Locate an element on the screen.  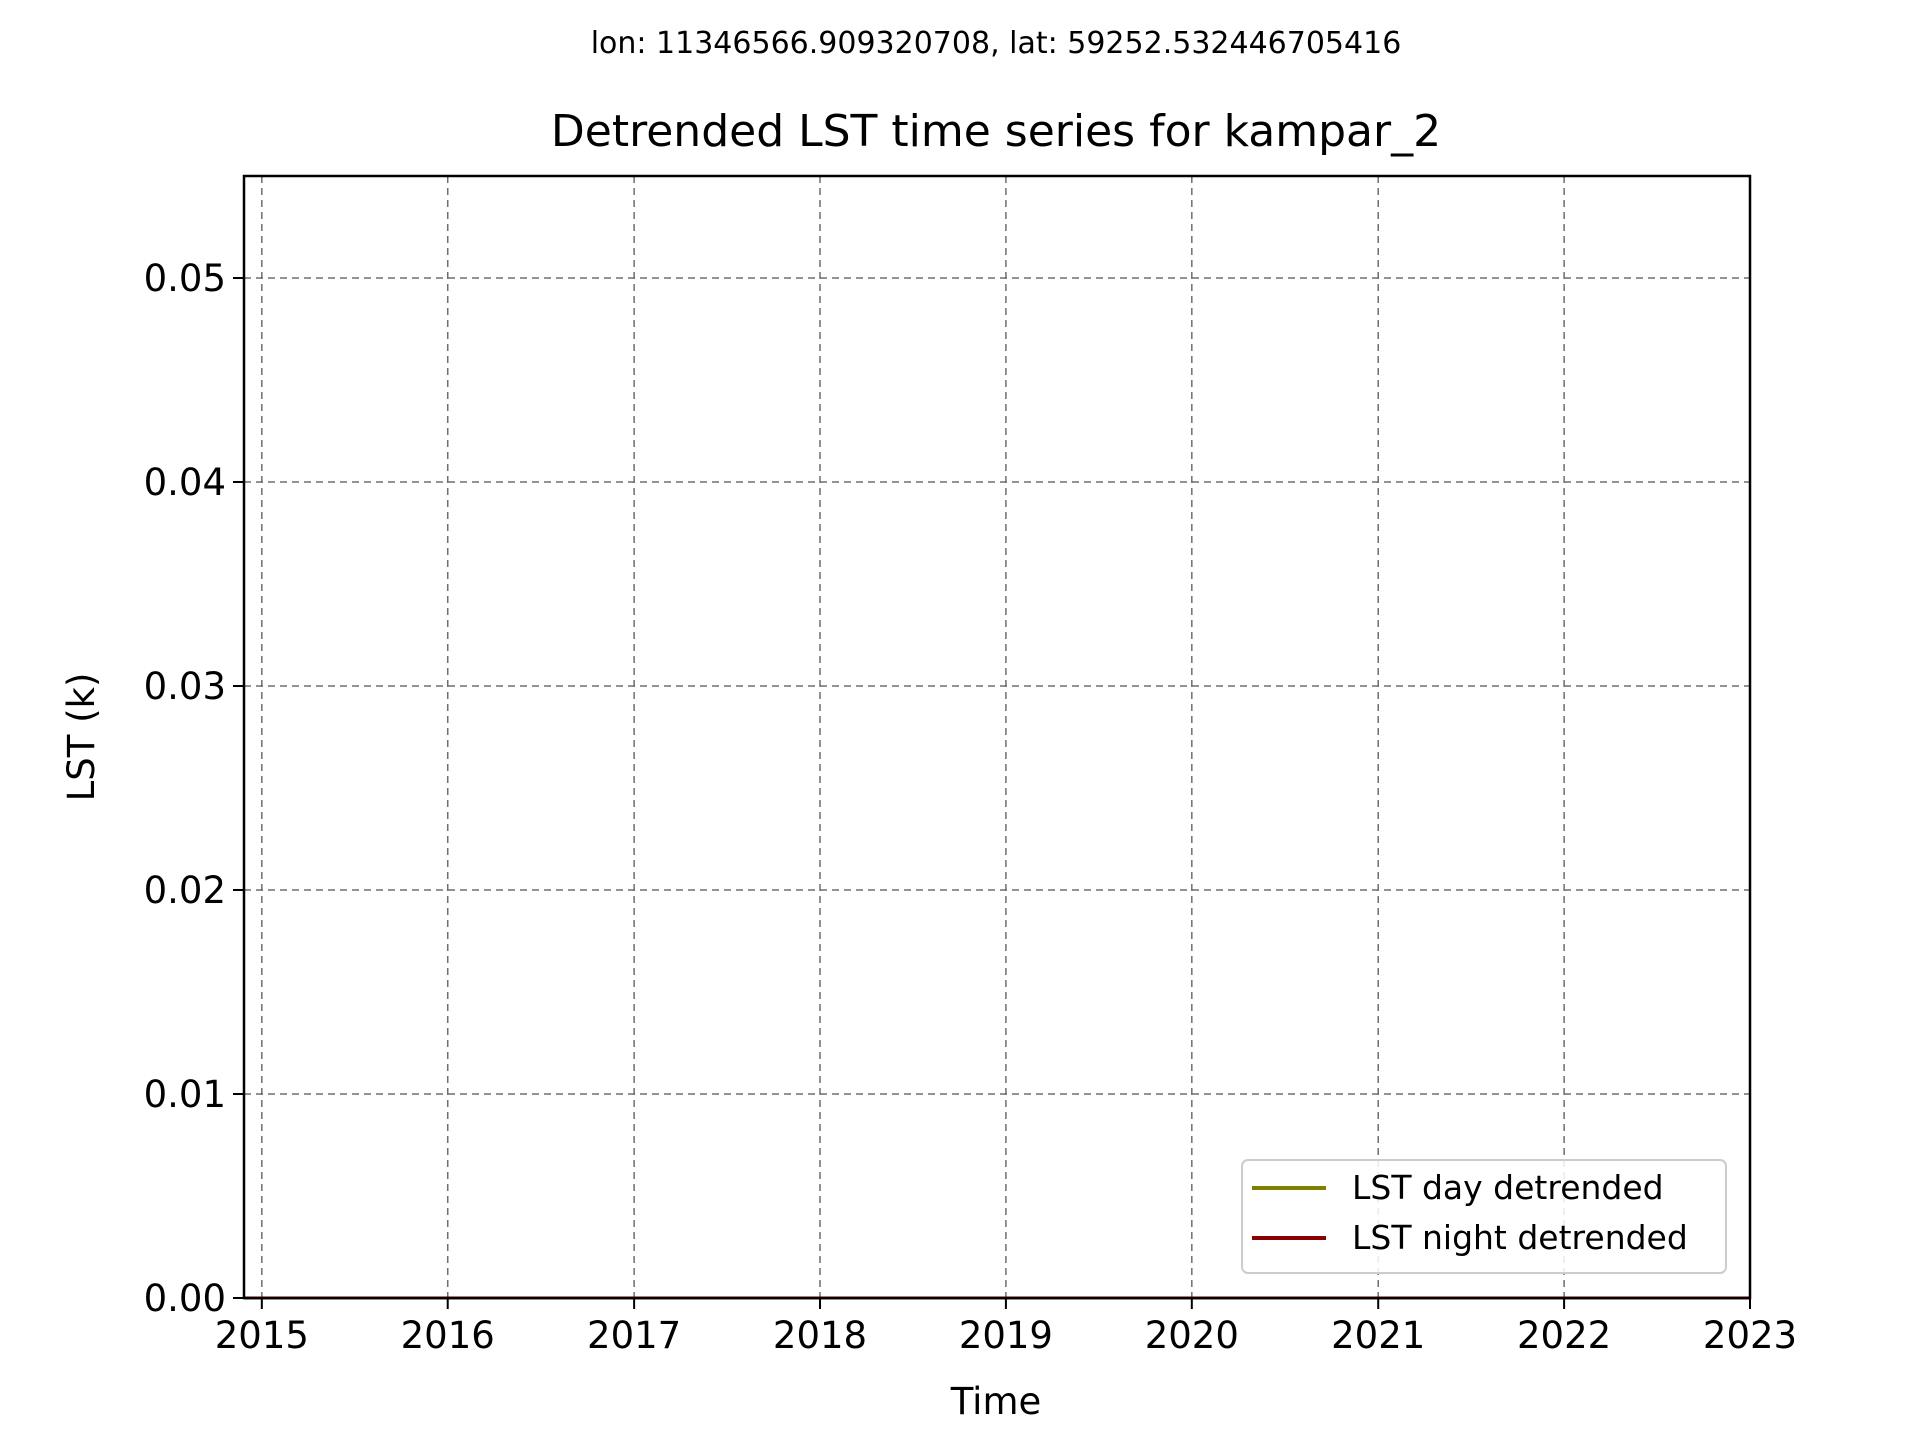
legend-label: LST day detrended is located at coordinates (1508, 1187).